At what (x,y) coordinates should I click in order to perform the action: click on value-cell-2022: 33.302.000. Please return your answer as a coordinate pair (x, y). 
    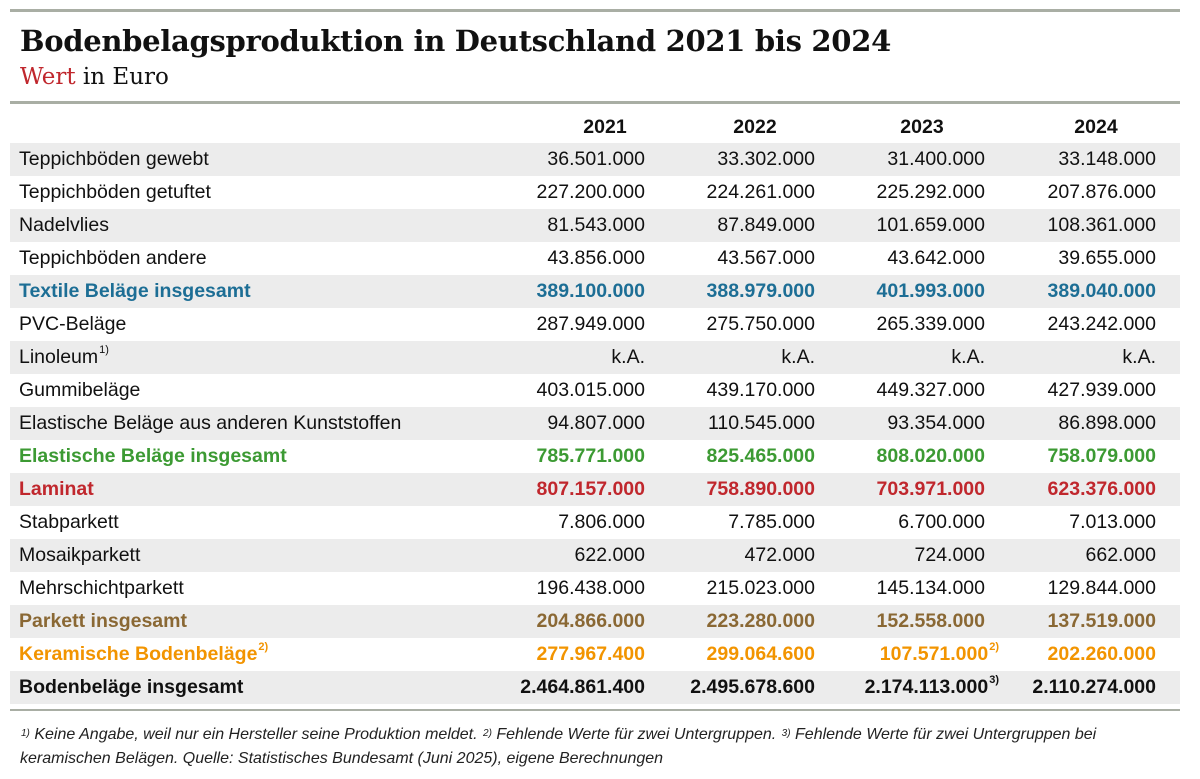
    Looking at the image, I should click on (755, 159).